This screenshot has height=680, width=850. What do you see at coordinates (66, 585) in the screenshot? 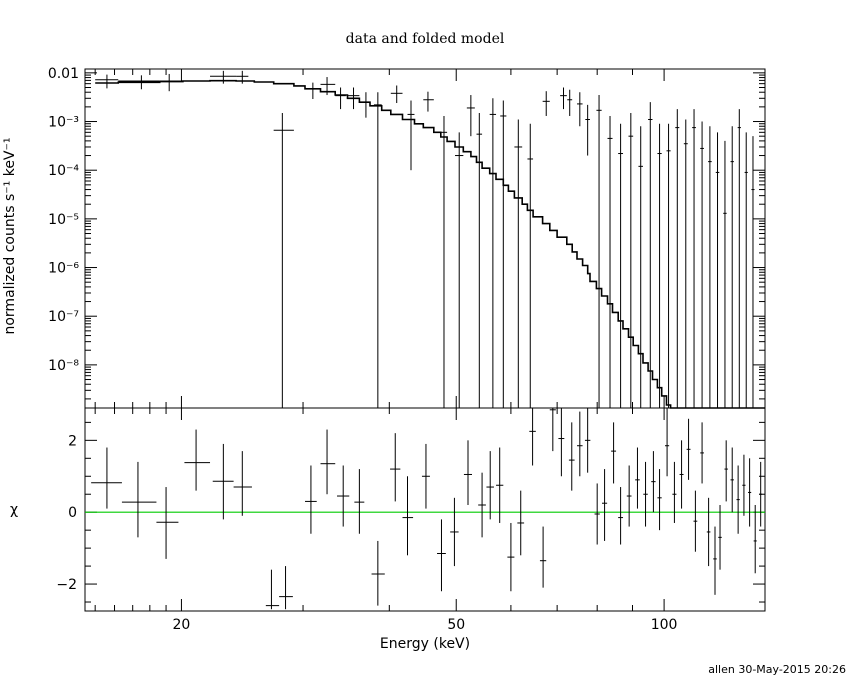
I see `res-ytick-label: −2` at bounding box center [66, 585].